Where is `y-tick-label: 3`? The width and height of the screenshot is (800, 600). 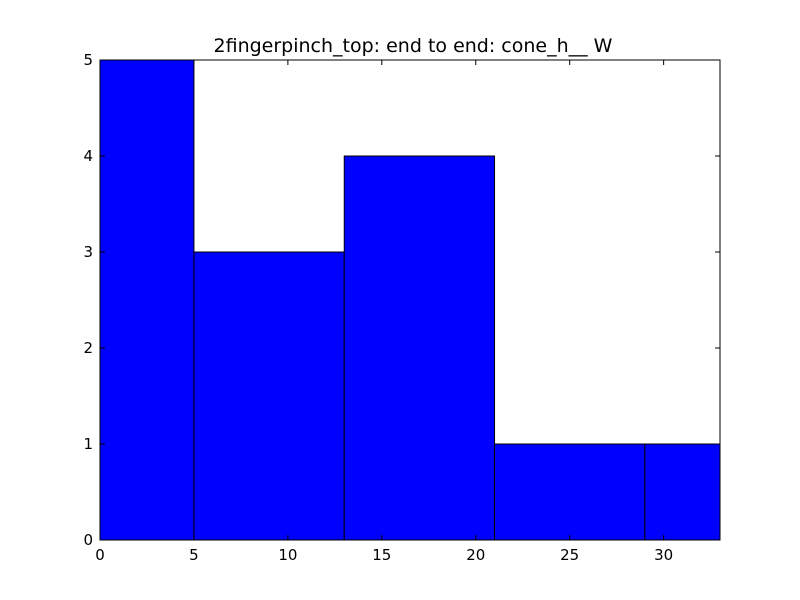
y-tick-label: 3 is located at coordinates (88, 252).